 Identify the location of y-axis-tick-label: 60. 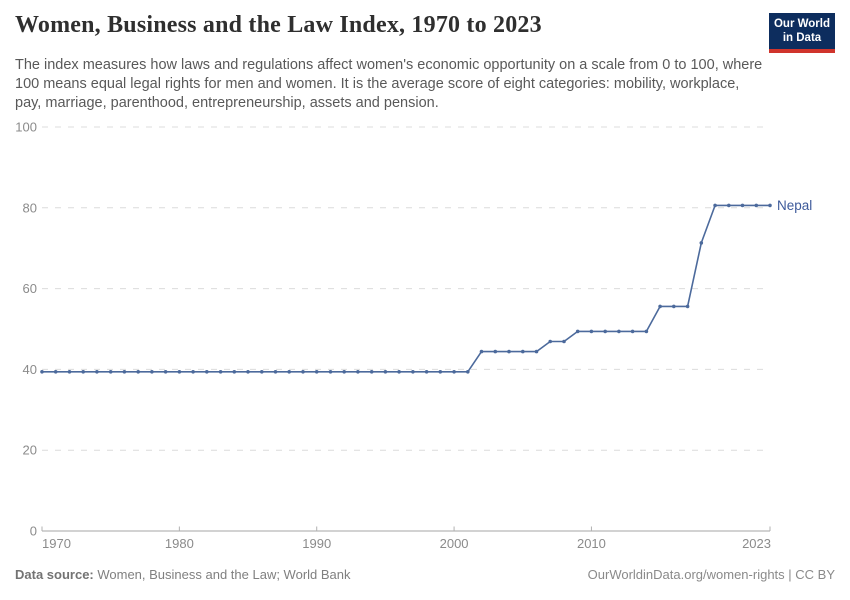
(30, 288).